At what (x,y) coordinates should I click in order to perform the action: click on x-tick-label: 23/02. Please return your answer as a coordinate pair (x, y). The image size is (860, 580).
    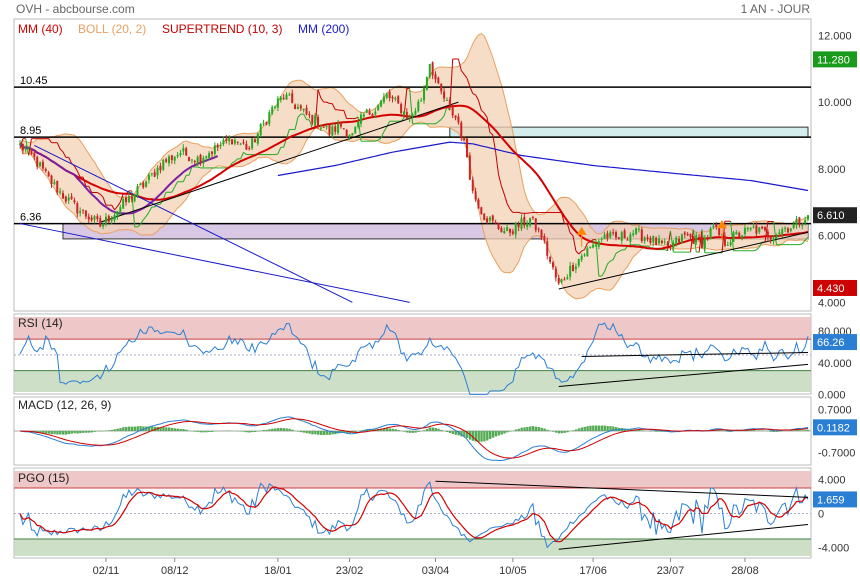
    Looking at the image, I should click on (350, 571).